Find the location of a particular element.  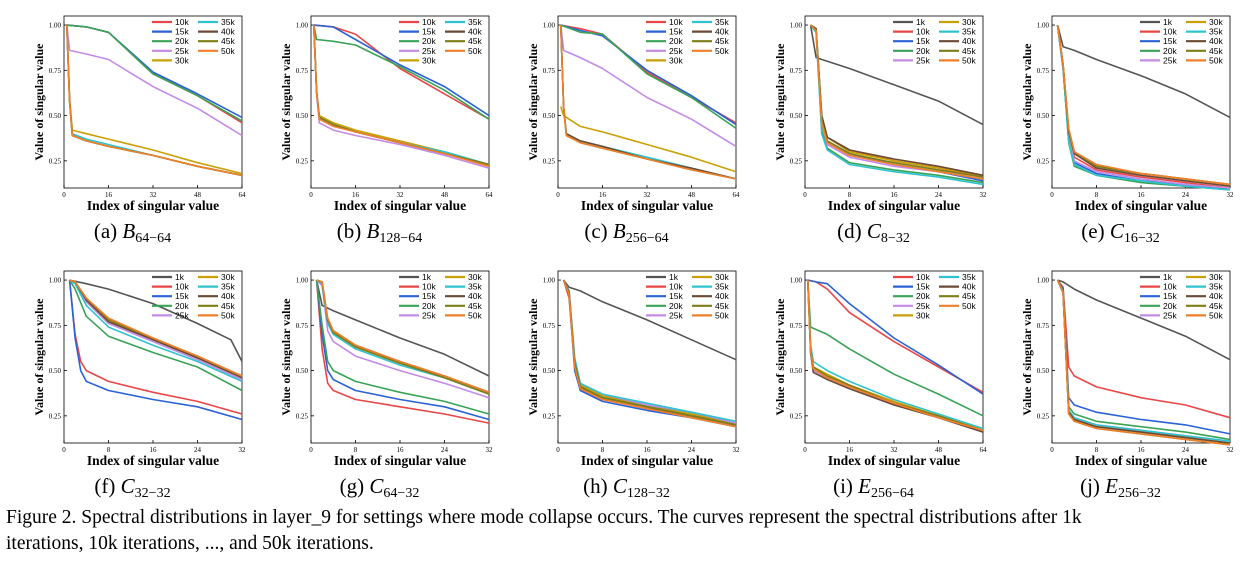

subfigure-caption-label: (f) is located at coordinates (107, 486).